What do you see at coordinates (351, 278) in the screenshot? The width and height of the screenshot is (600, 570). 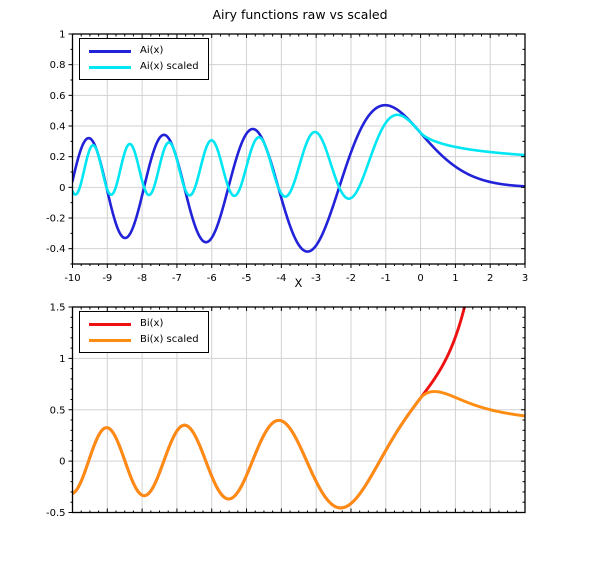 I see `x-tick-label: -2` at bounding box center [351, 278].